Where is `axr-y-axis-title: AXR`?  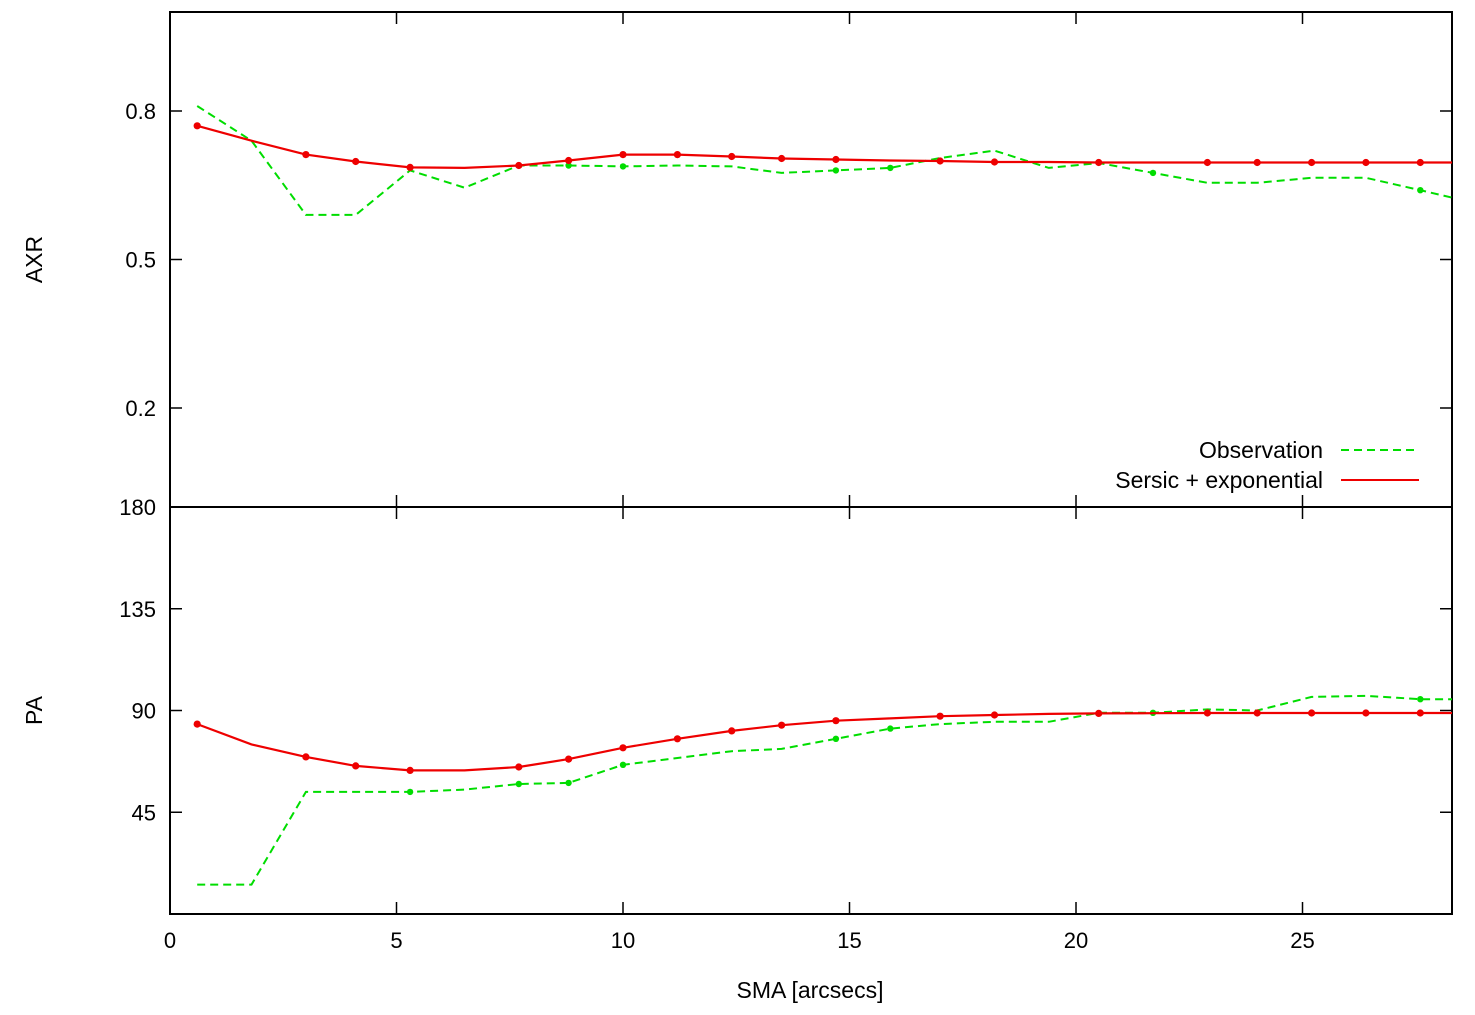 axr-y-axis-title: AXR is located at coordinates (34, 259).